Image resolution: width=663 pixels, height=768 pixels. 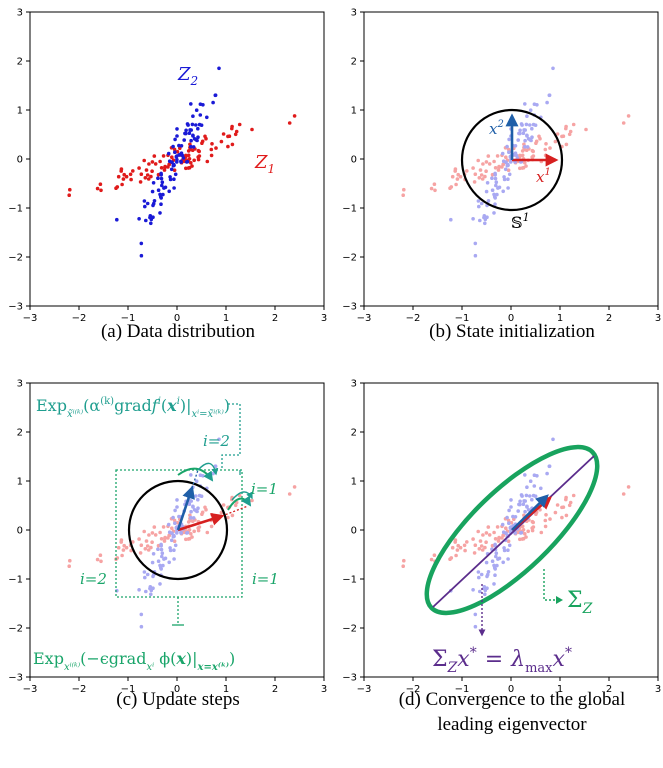 What do you see at coordinates (79, 318) in the screenshot?
I see `x-tick-label: −2` at bounding box center [79, 318].